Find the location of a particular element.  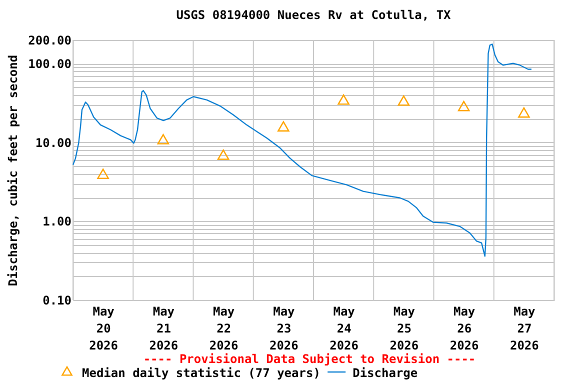

y-tick-label: 100.00 is located at coordinates (50, 64).